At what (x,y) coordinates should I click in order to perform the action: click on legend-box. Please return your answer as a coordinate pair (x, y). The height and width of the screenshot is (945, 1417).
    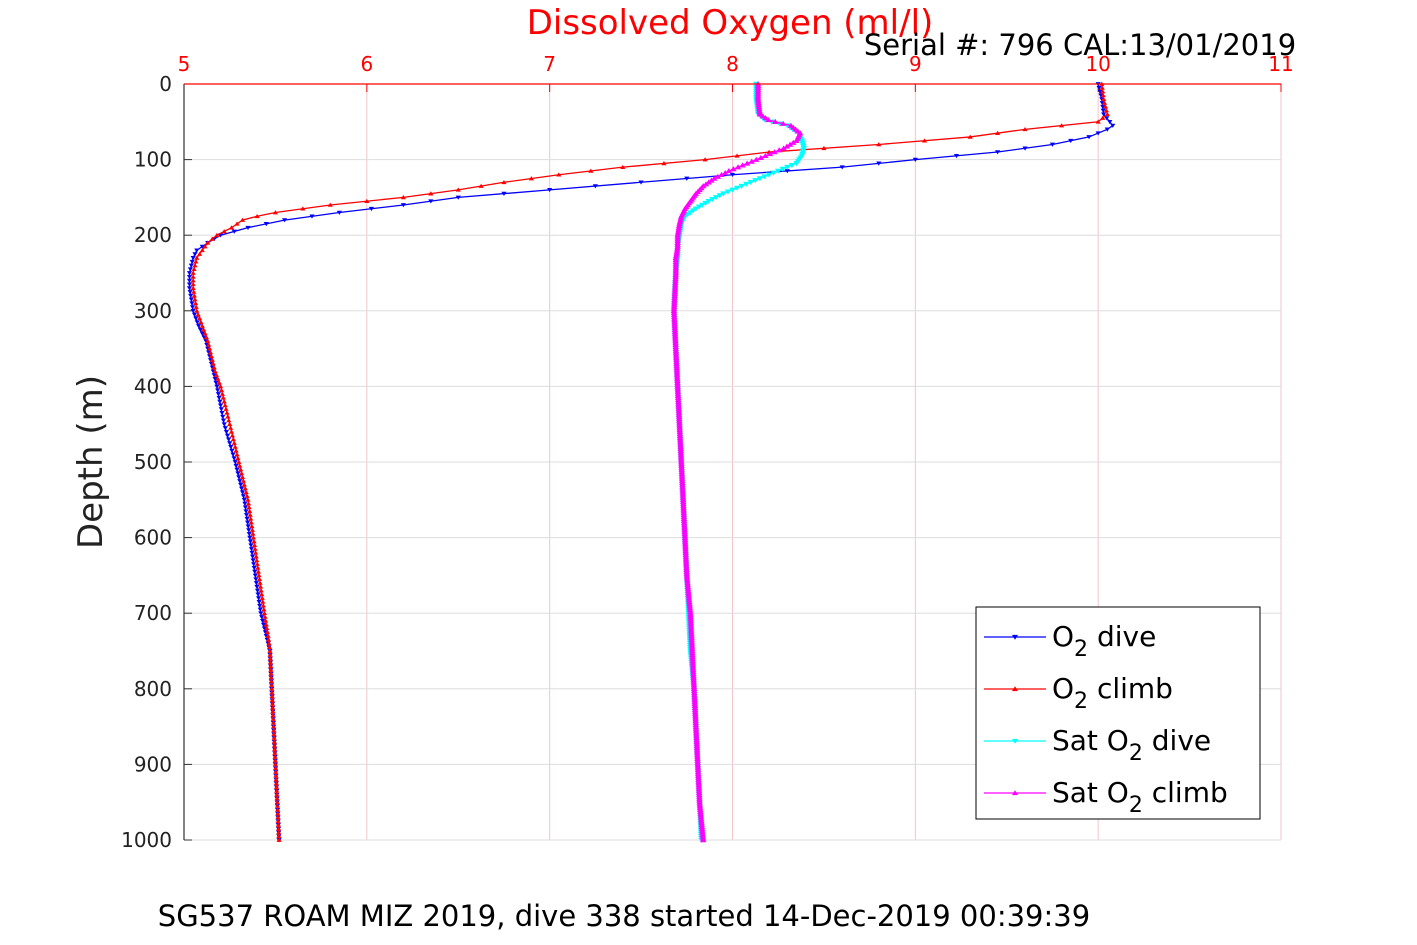
    Looking at the image, I should click on (1118, 713).